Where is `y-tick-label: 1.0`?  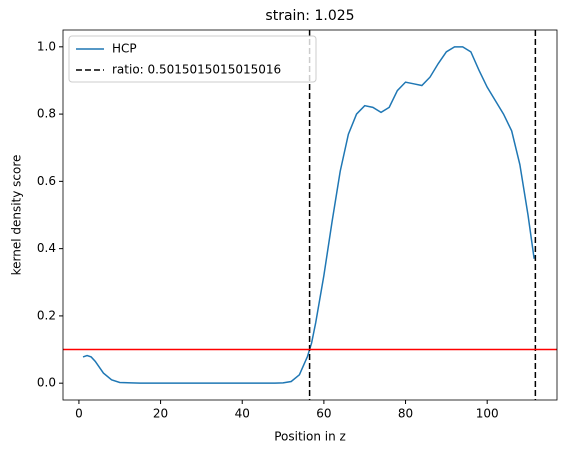 y-tick-label: 1.0 is located at coordinates (46, 46).